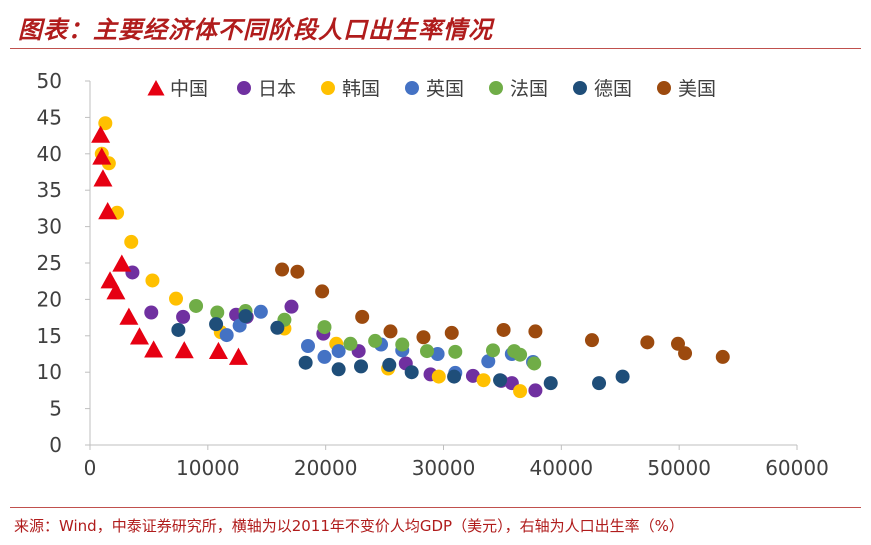 The width and height of the screenshot is (871, 545). I want to click on y-tick-label: 40, so click(49, 154).